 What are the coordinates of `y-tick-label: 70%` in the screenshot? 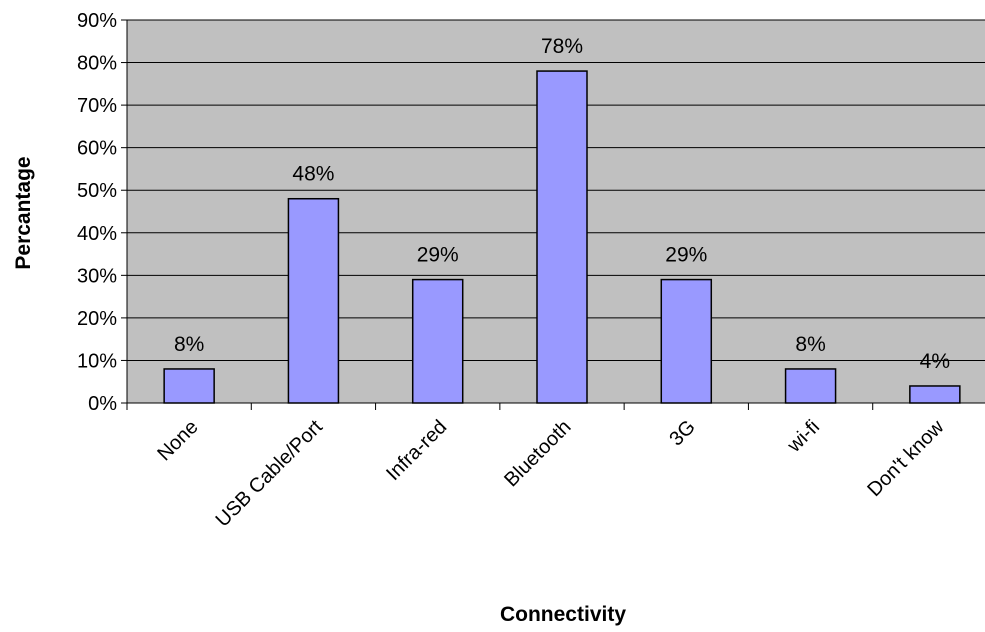 It's located at (97, 106).